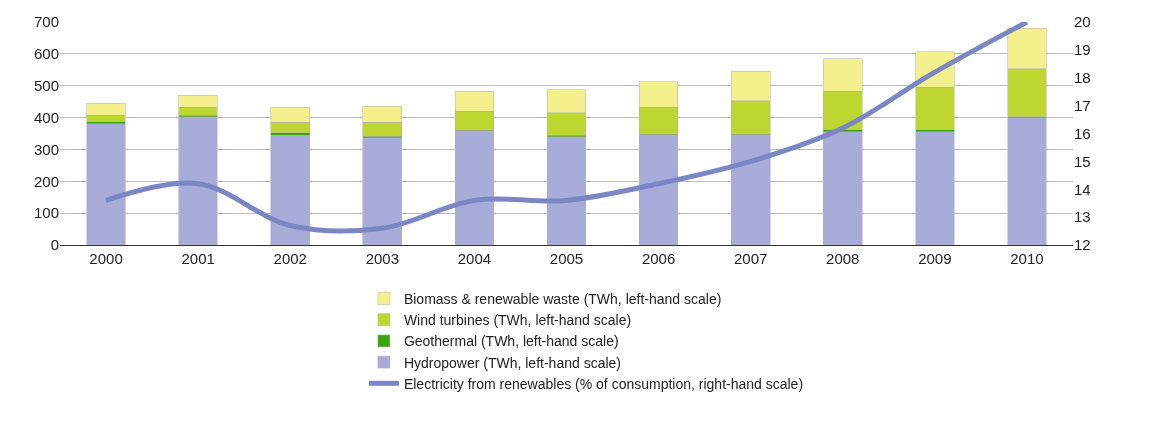 Image resolution: width=1153 pixels, height=429 pixels. Describe the element at coordinates (843, 258) in the screenshot. I see `x-tick-label: 2008` at that location.